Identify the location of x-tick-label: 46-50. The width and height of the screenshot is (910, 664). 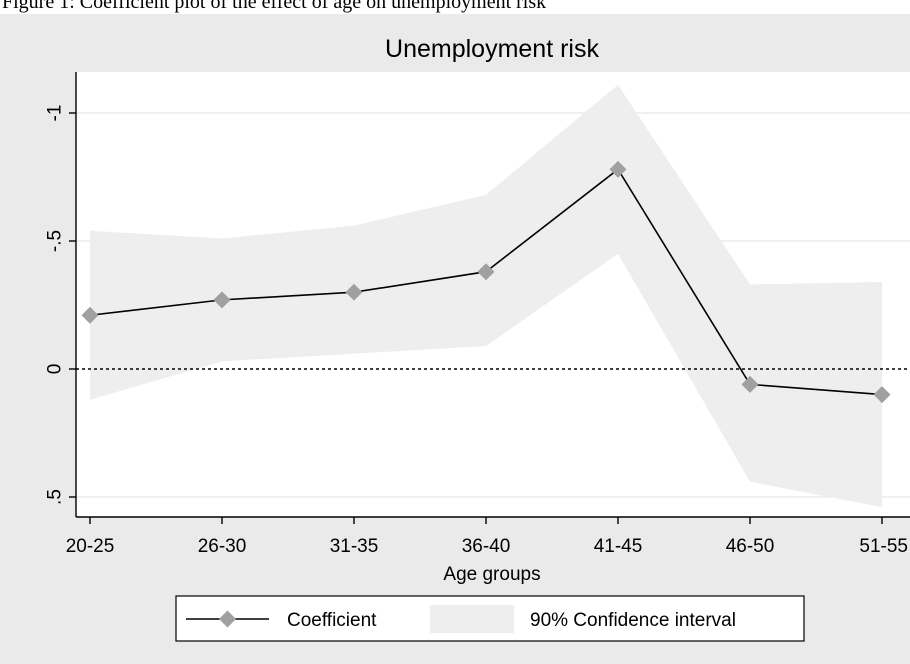
(750, 546).